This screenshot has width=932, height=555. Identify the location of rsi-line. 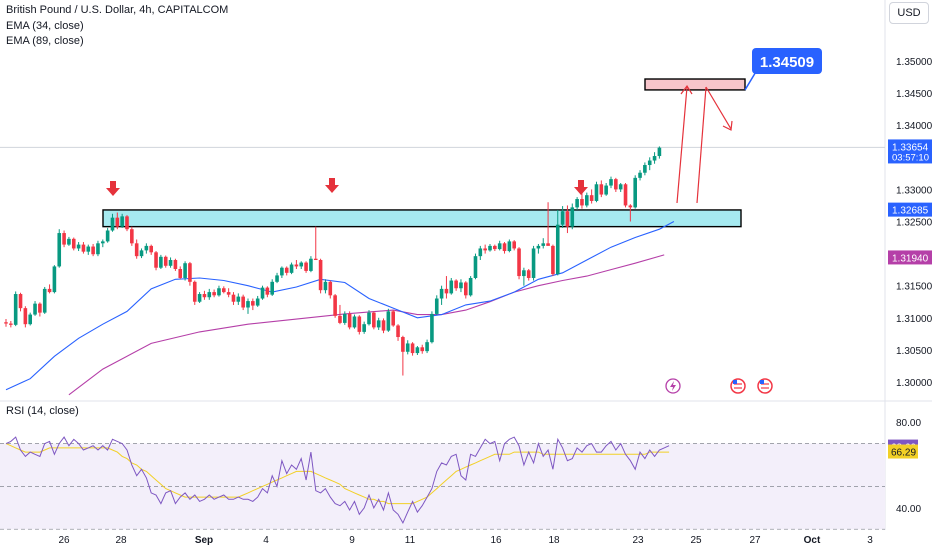
(337, 480).